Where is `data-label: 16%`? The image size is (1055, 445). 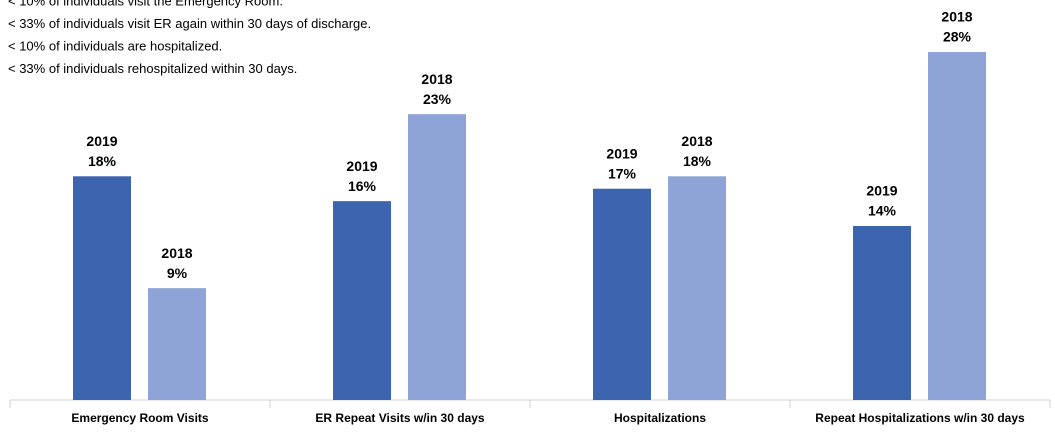
data-label: 16% is located at coordinates (362, 186).